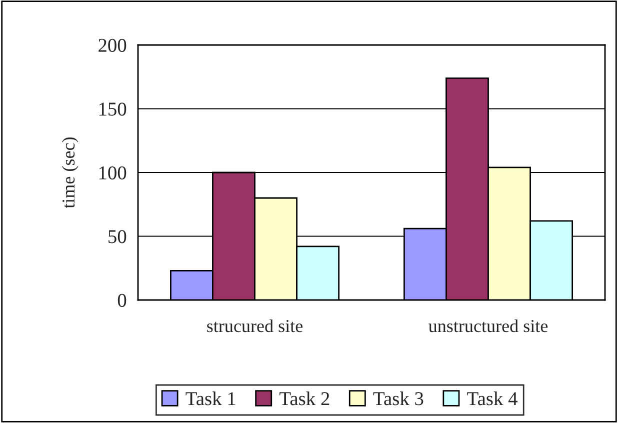  I want to click on x-tick-label: unstructured site, so click(488, 325).